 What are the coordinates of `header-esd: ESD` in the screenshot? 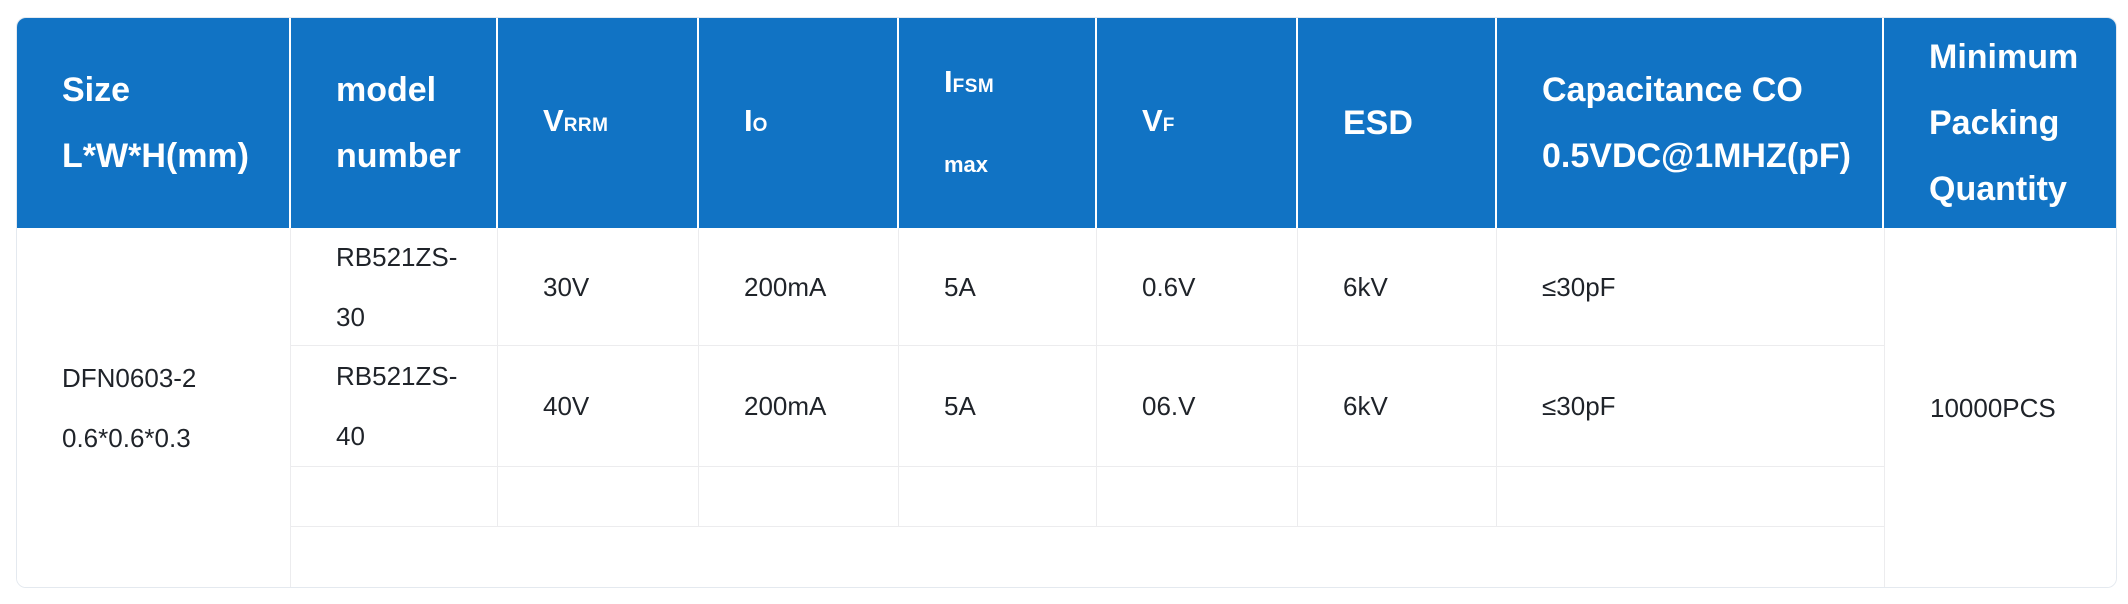 It's located at (1397, 123).